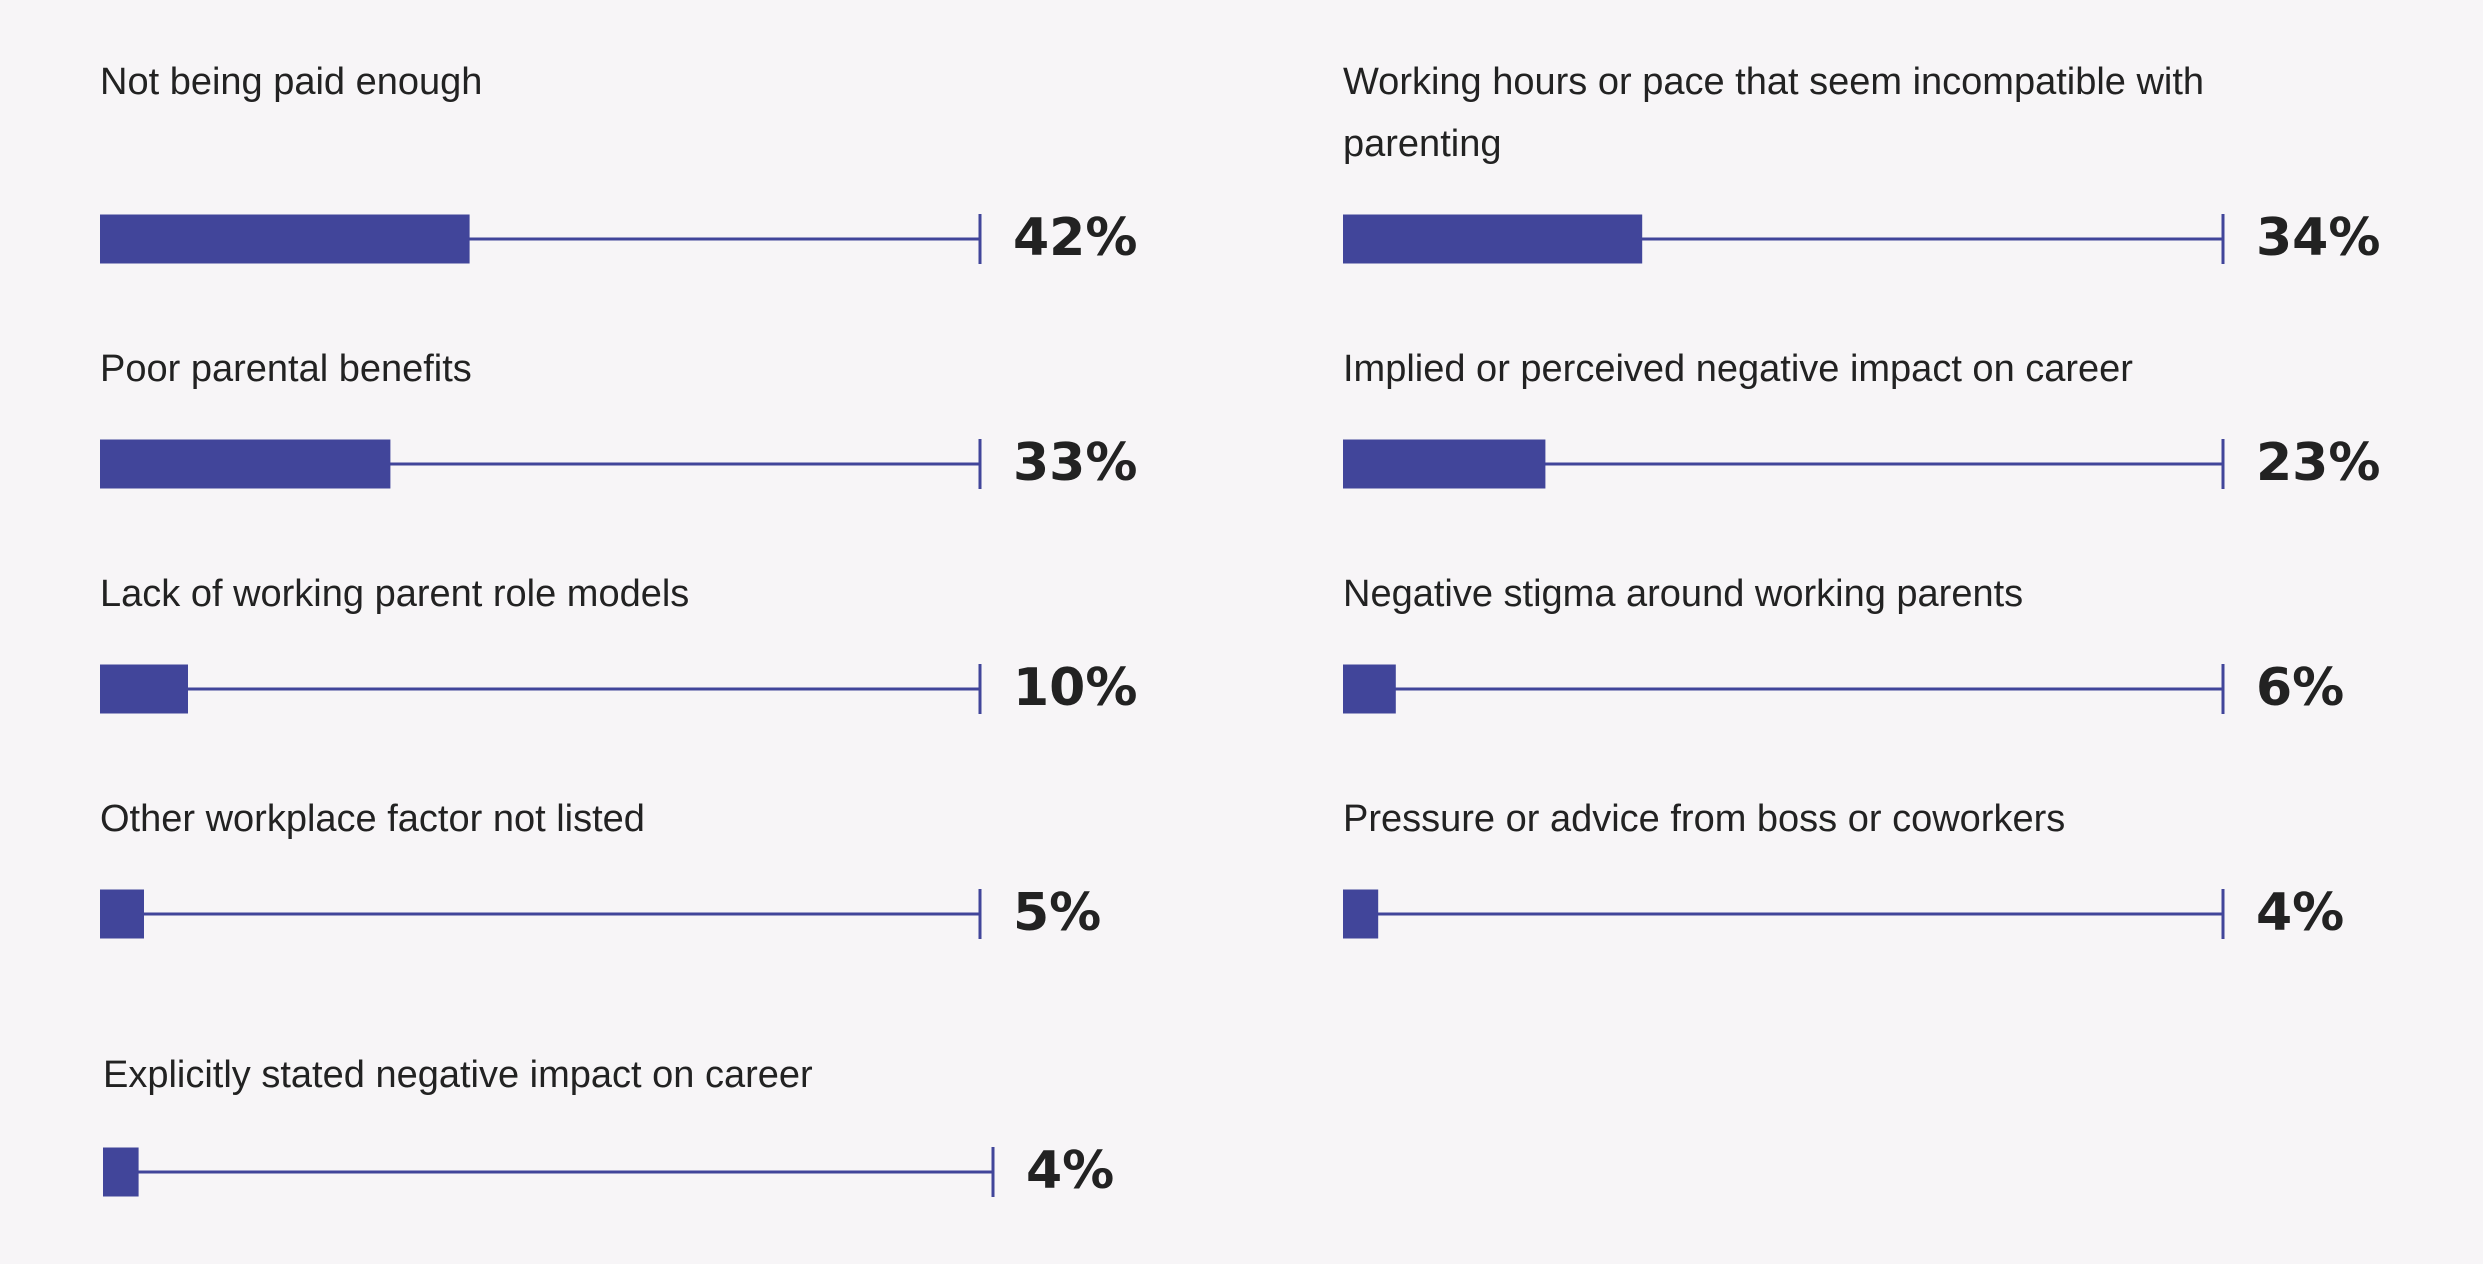 Image resolution: width=2483 pixels, height=1264 pixels. Describe the element at coordinates (286, 369) in the screenshot. I see `item-label: Poor parental benefits` at that location.